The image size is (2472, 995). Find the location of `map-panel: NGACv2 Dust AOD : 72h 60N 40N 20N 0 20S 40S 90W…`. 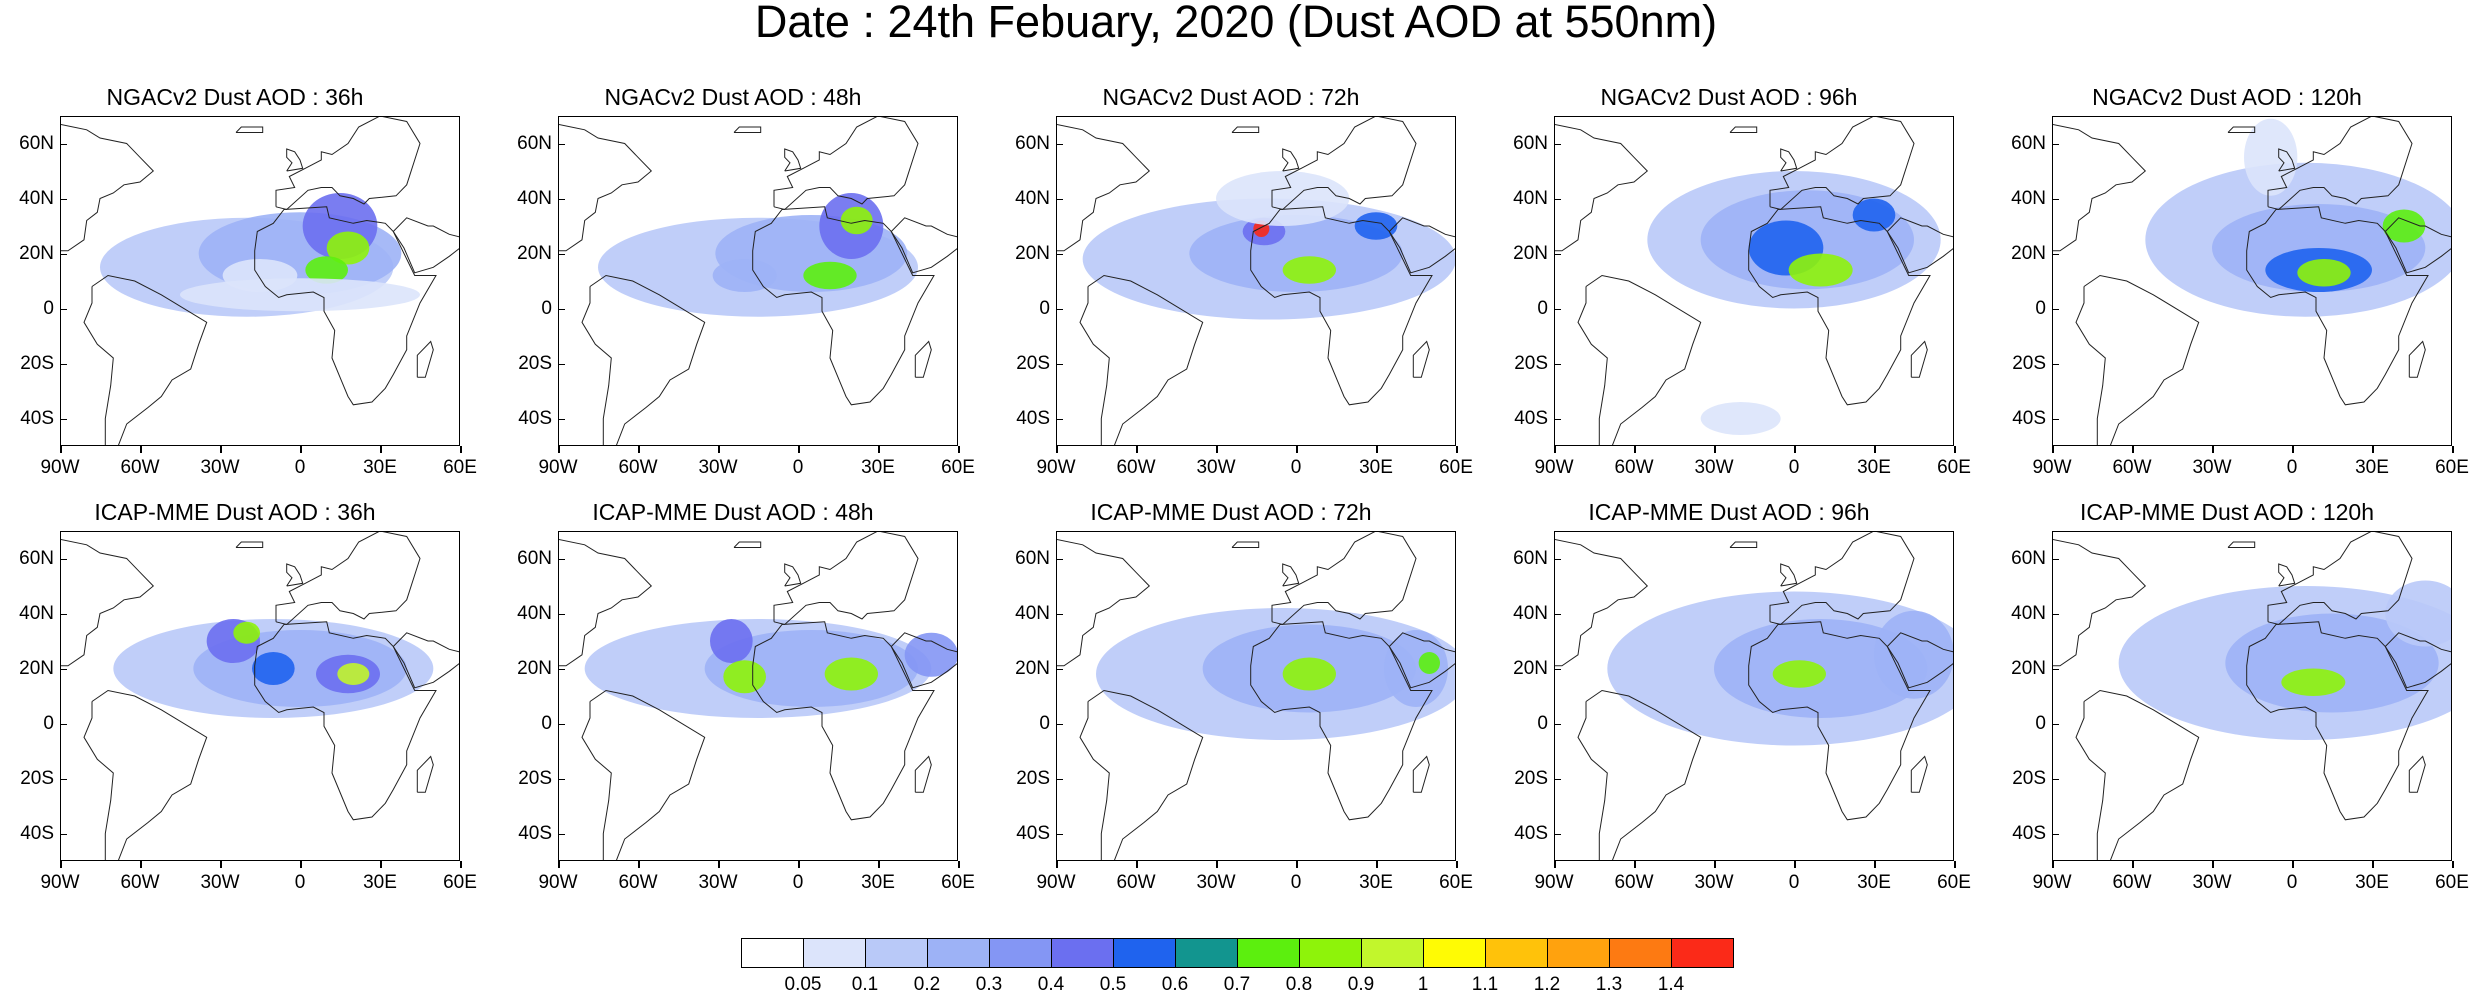

map-panel: NGACv2 Dust AOD : 72h 60N 40N 20N 0 20S 40S 90W… is located at coordinates (1234, 296).